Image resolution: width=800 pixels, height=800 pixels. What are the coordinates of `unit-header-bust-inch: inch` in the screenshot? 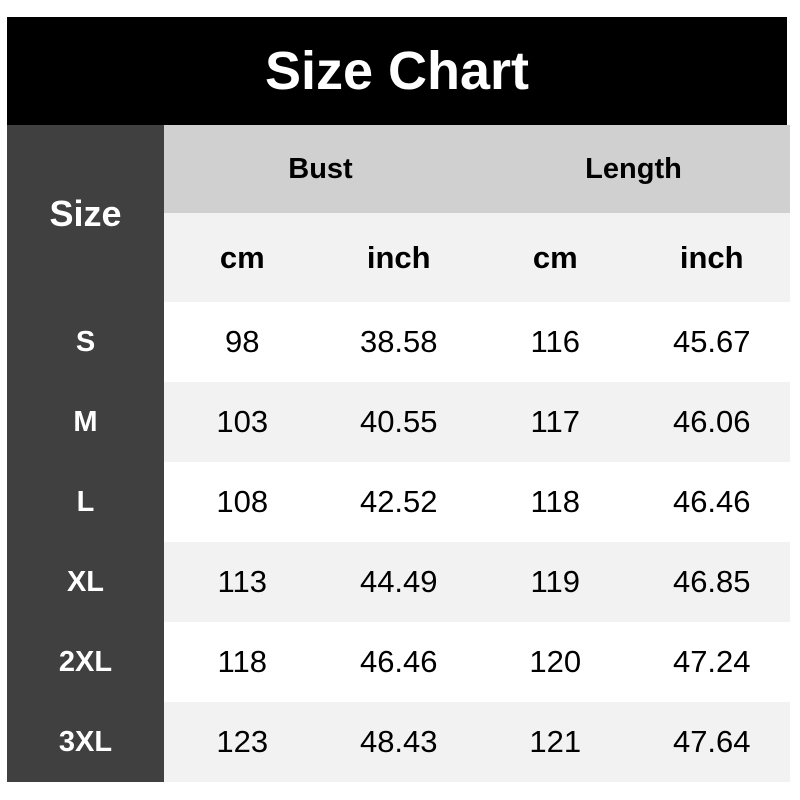 It's located at (398, 257).